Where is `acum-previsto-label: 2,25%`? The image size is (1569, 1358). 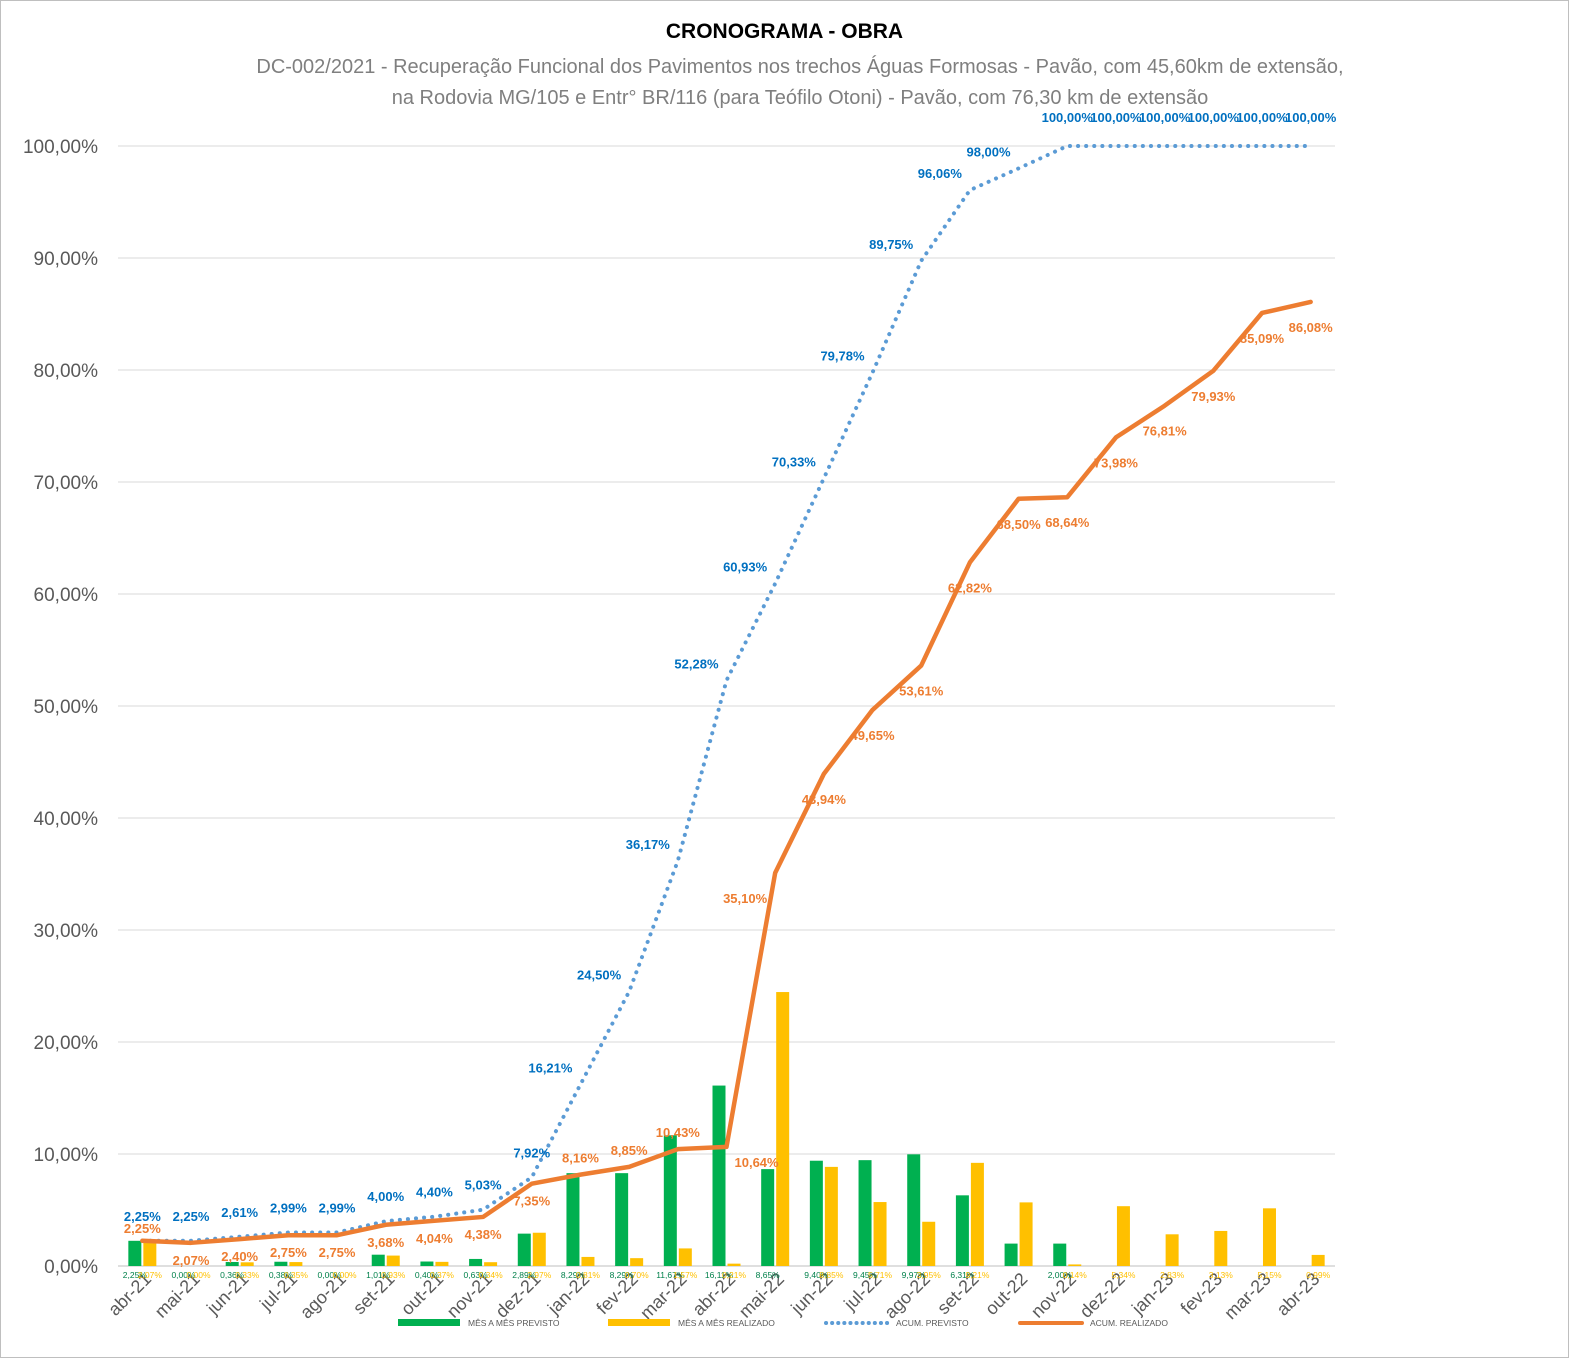 acum-previsto-label: 2,25% is located at coordinates (142, 1216).